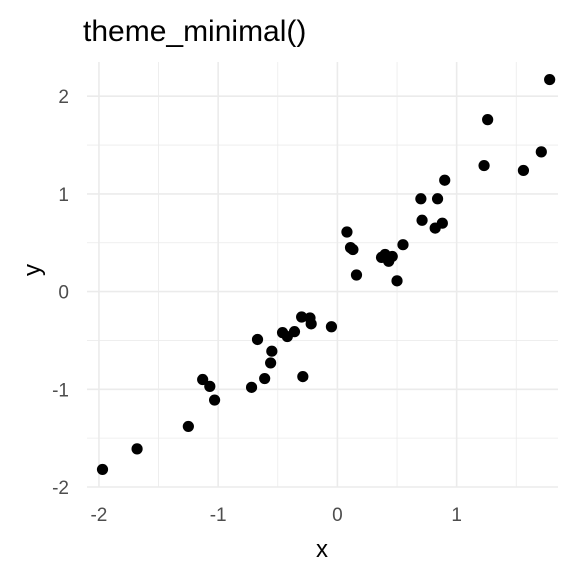  I want to click on chart-title: theme_minimal(), so click(194, 31).